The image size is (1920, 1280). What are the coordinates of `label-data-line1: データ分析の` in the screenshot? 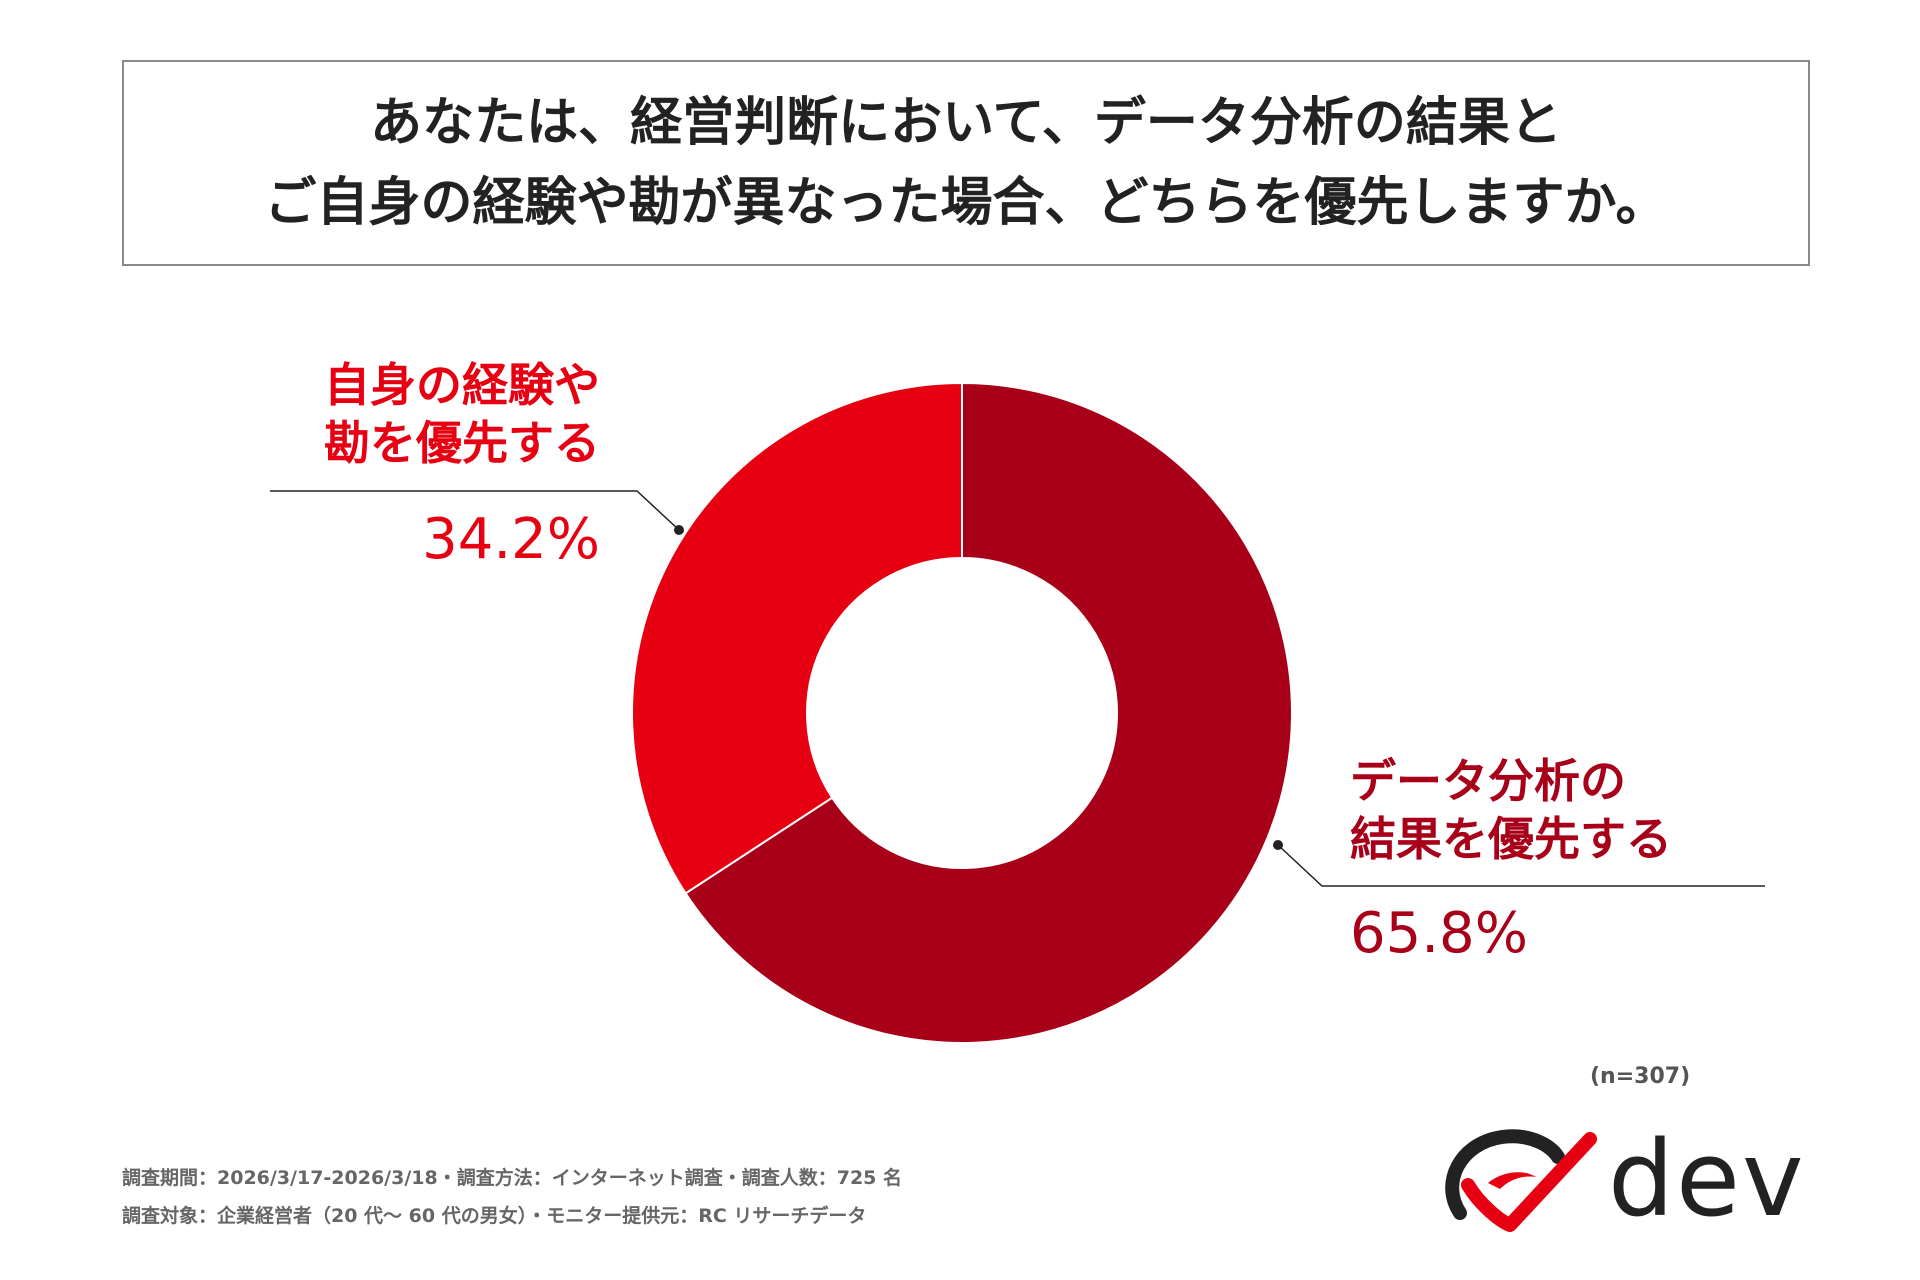 It's located at (1488, 781).